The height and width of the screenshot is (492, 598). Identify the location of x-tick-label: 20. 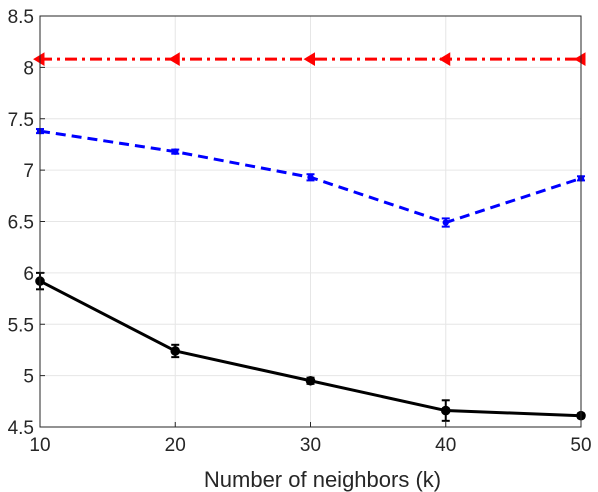
(175, 445).